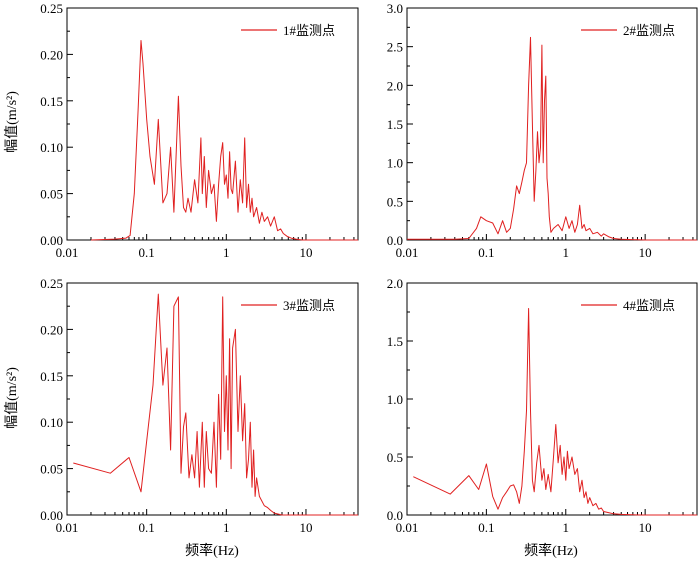  Describe the element at coordinates (649, 30) in the screenshot. I see `legend-label: 2#监测点` at that location.